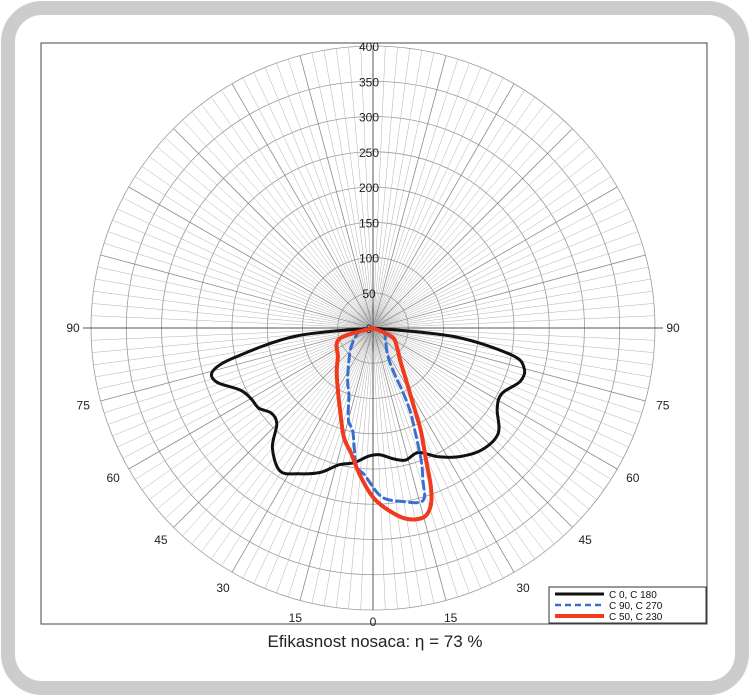 The image size is (750, 696). What do you see at coordinates (73, 328) in the screenshot?
I see `angle-label-left: 90` at bounding box center [73, 328].